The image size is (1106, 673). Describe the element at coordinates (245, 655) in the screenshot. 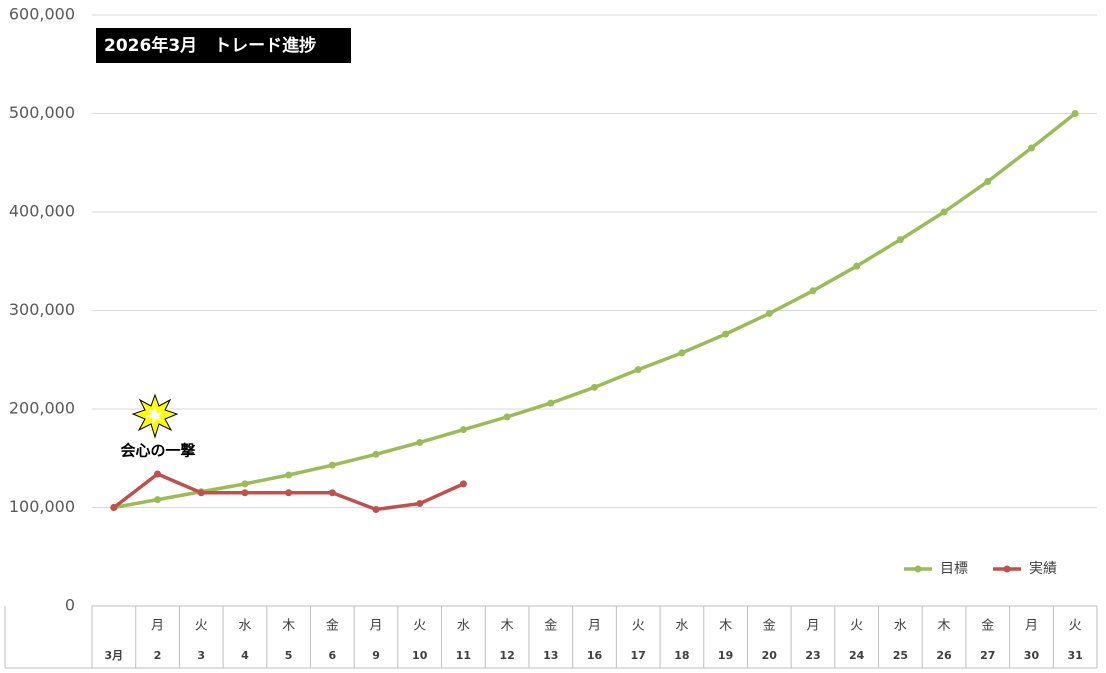

I see `x-tick-label: 4` at that location.